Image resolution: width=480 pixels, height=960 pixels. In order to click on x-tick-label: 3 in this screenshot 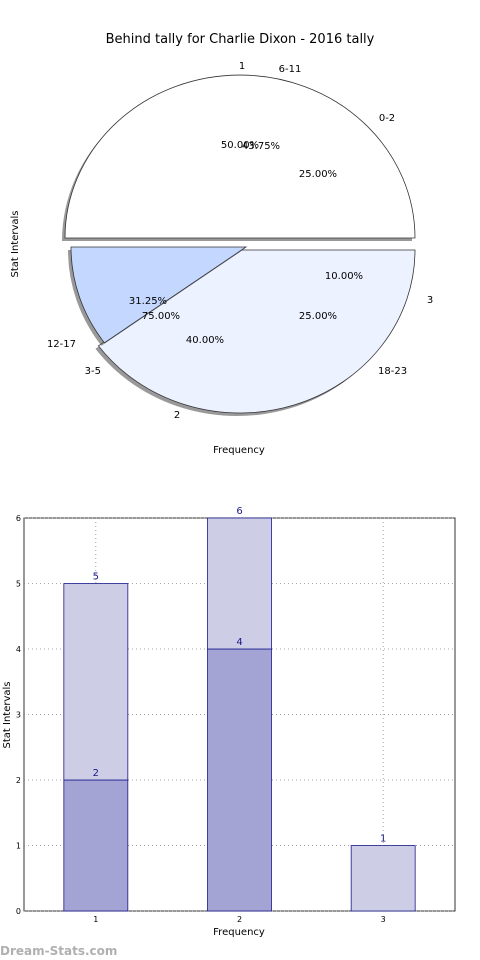, I will do `click(383, 919)`.